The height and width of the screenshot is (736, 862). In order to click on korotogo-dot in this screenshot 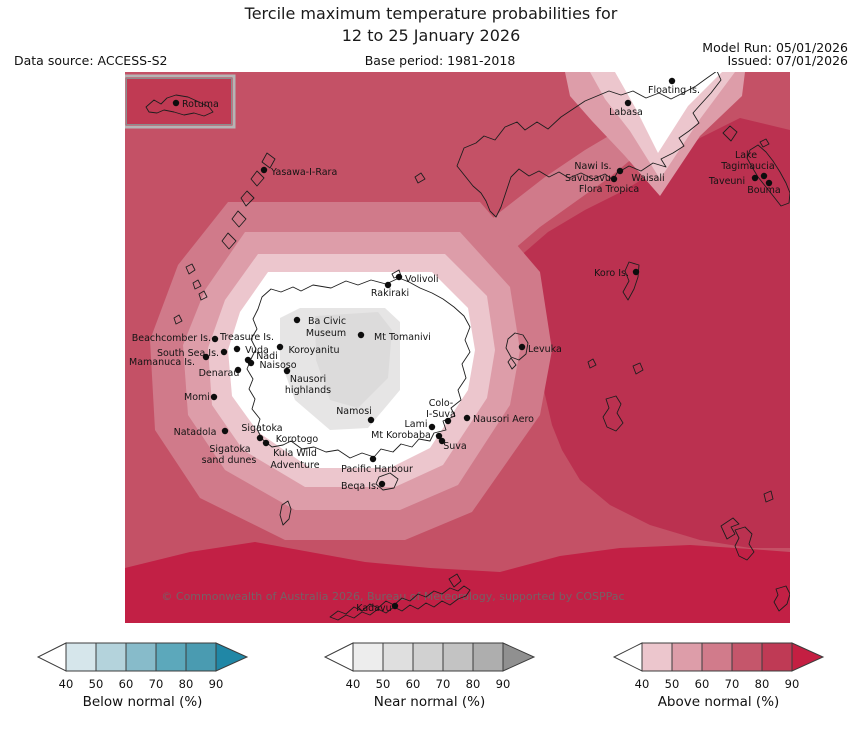, I will do `click(266, 443)`.